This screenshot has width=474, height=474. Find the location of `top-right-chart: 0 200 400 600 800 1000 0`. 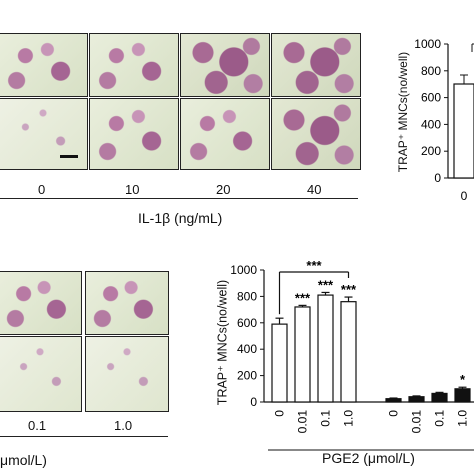

top-right-chart: 0 200 400 600 800 1000 0 is located at coordinates (444, 120).